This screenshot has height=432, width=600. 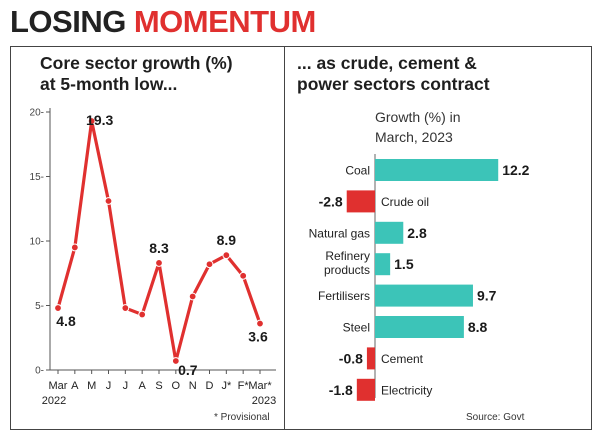 What do you see at coordinates (193, 386) in the screenshot?
I see `x-tick-label: N` at bounding box center [193, 386].